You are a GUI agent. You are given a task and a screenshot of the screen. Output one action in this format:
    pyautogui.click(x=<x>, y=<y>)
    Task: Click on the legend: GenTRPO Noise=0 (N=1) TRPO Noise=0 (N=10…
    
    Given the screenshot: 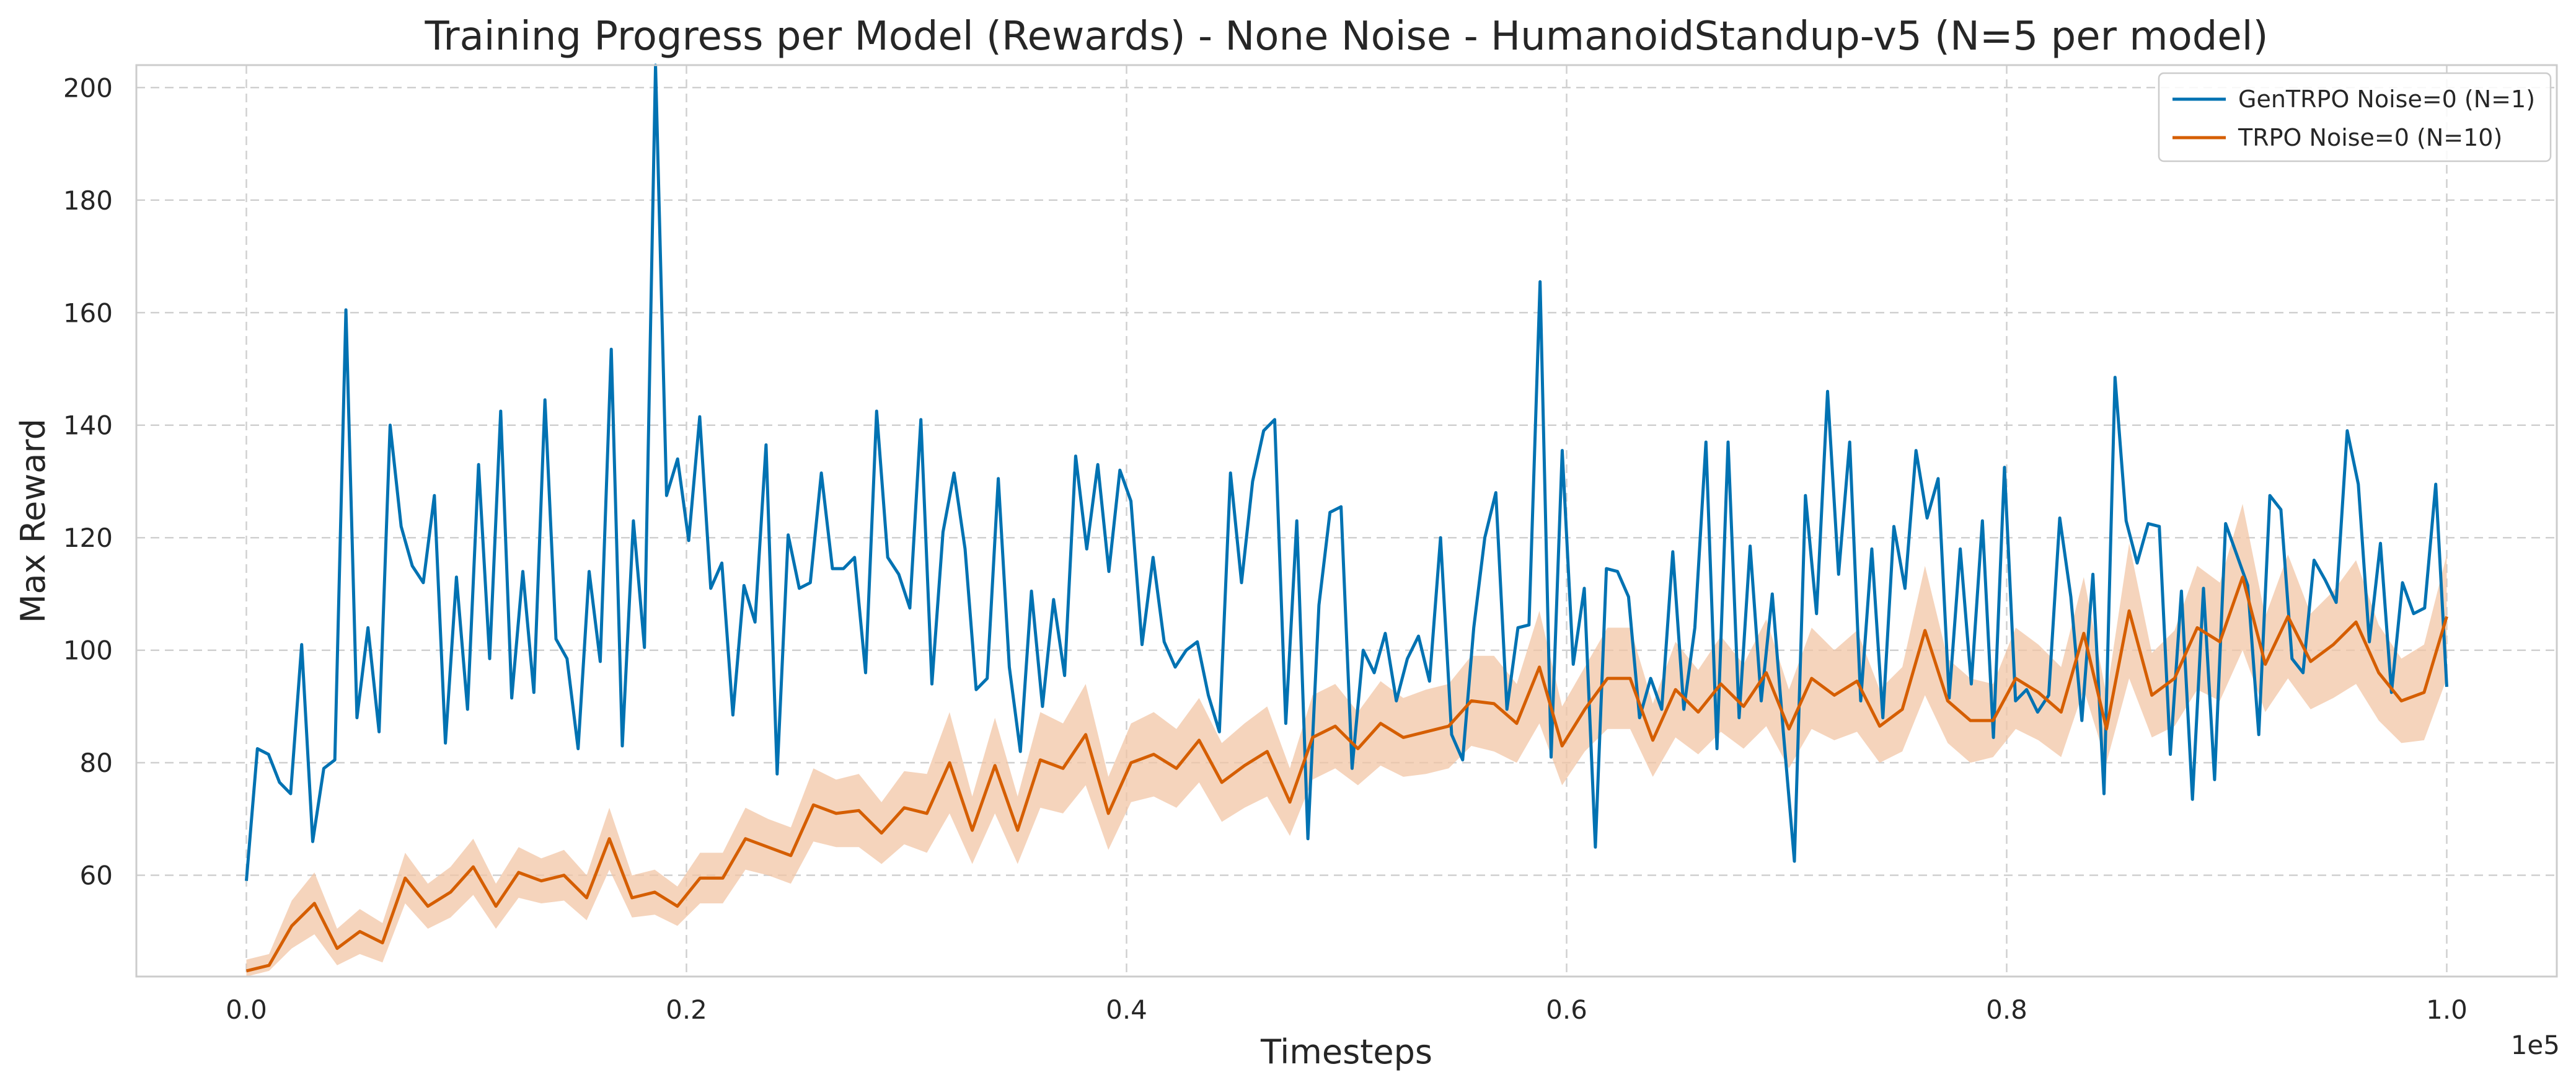 What is the action you would take?
    pyautogui.click(x=2355, y=117)
    